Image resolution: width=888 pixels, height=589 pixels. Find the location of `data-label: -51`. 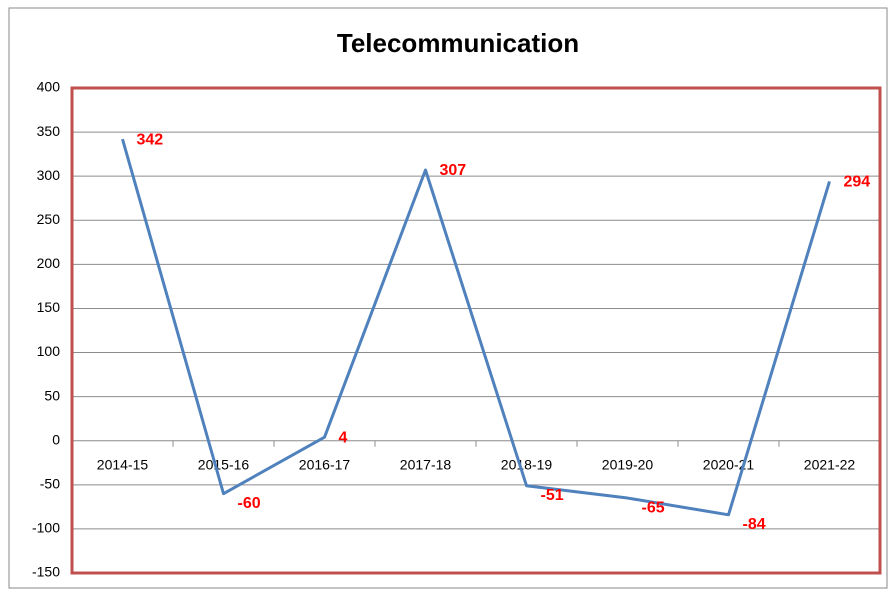

data-label: -51 is located at coordinates (552, 495).